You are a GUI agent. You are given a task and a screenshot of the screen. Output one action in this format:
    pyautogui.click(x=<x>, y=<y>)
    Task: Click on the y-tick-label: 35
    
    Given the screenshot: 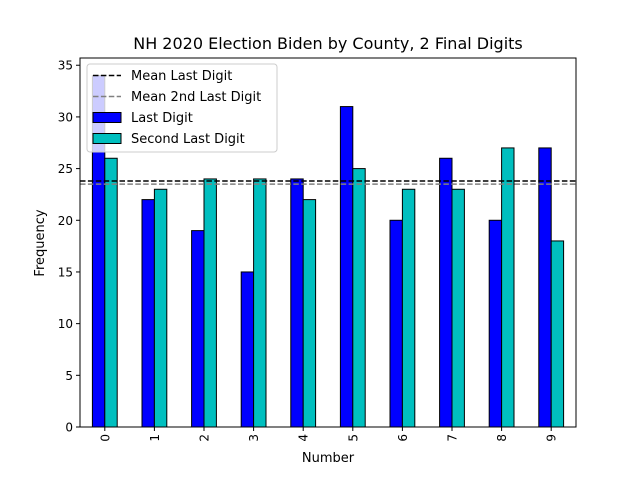 What is the action you would take?
    pyautogui.click(x=65, y=66)
    